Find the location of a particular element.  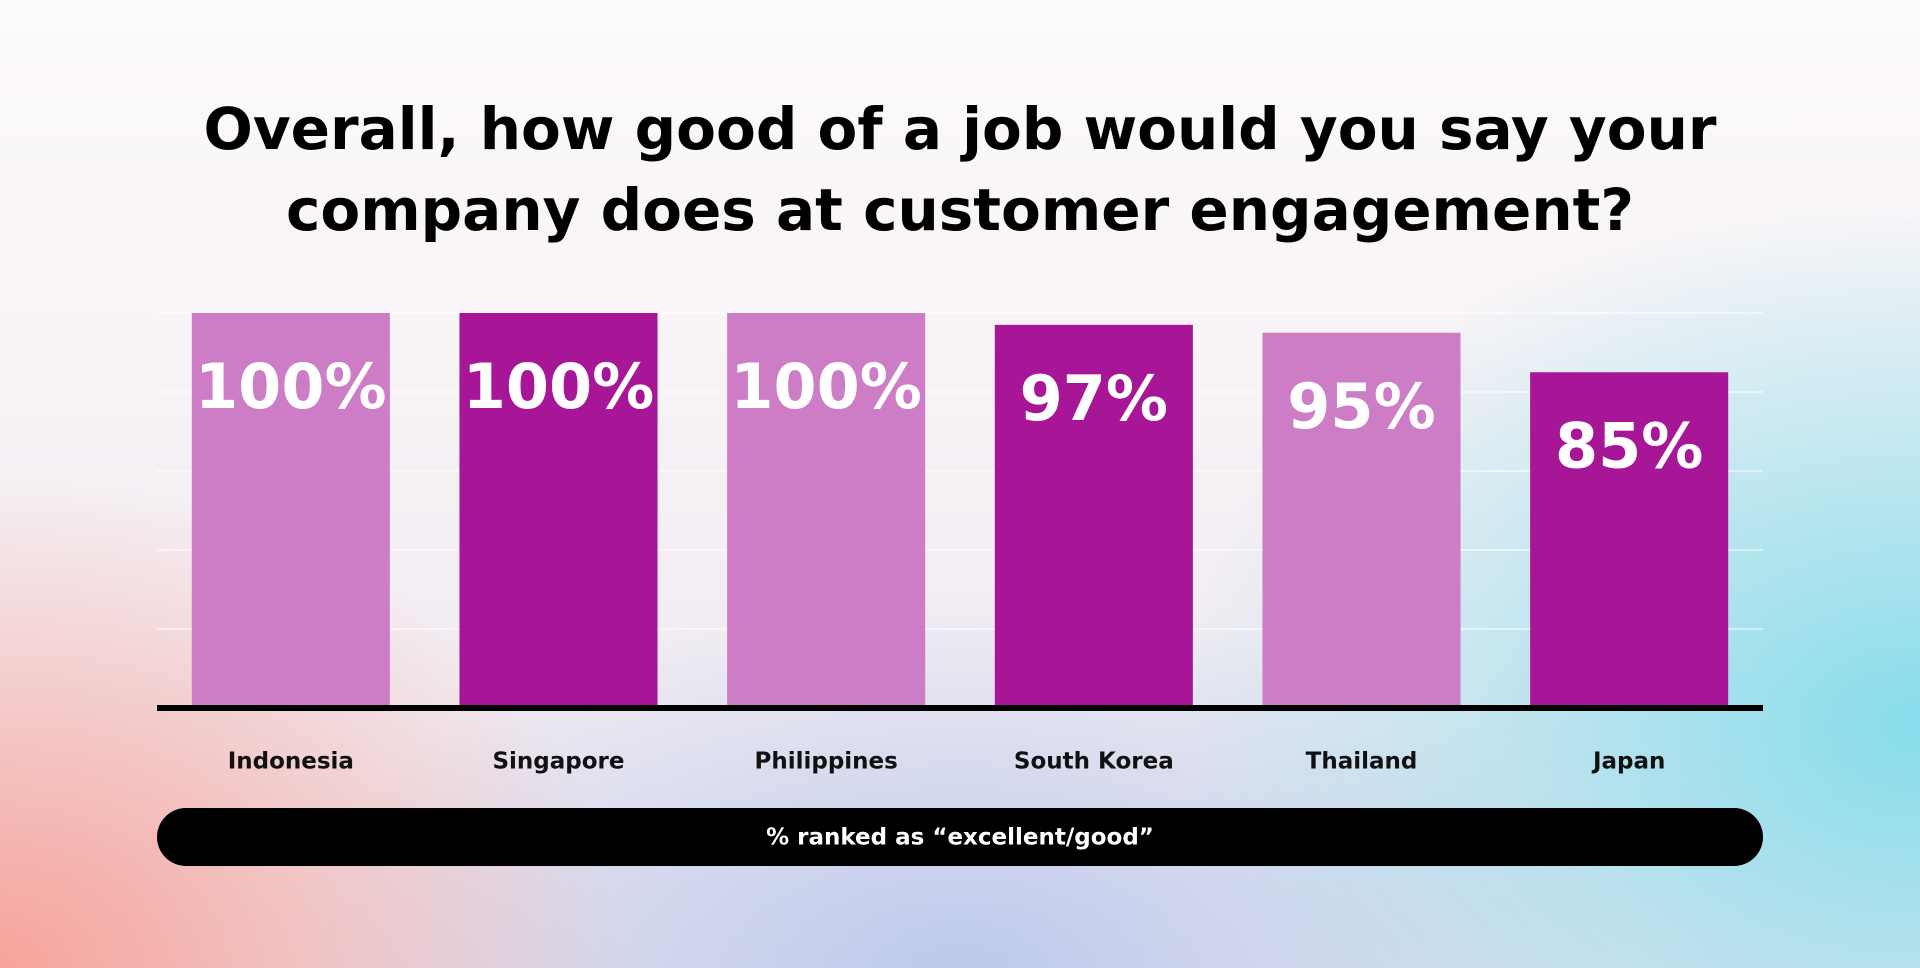

x-tick-label: Thailand is located at coordinates (1362, 762).